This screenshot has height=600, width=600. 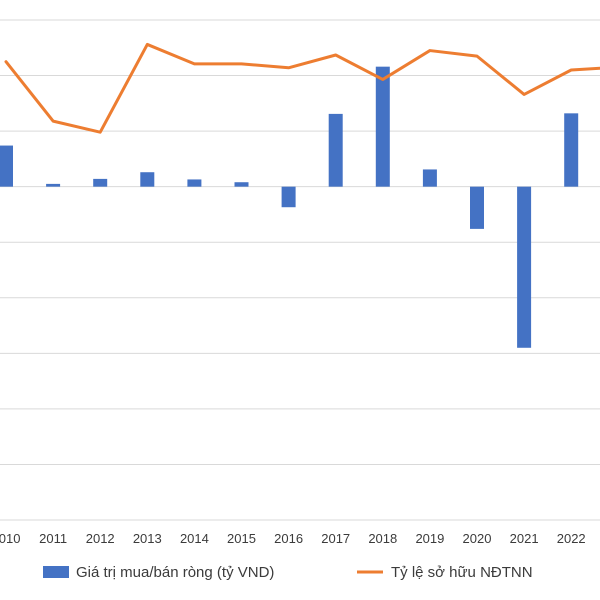 What do you see at coordinates (194, 538) in the screenshot?
I see `x-tick-2014: 2014` at bounding box center [194, 538].